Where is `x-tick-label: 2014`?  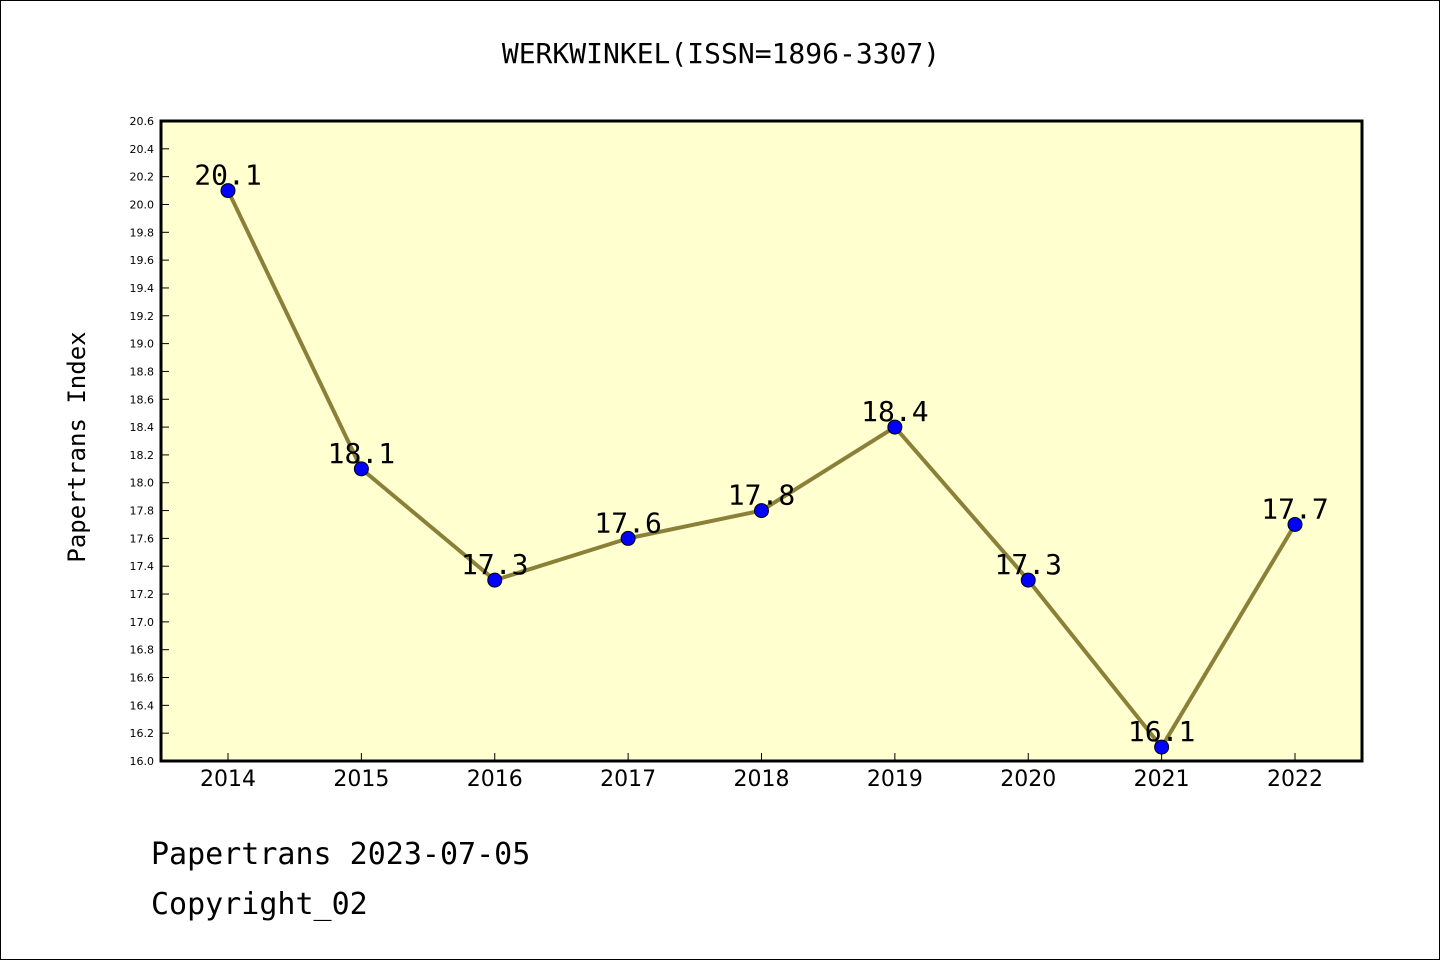 x-tick-label: 2014 is located at coordinates (228, 779).